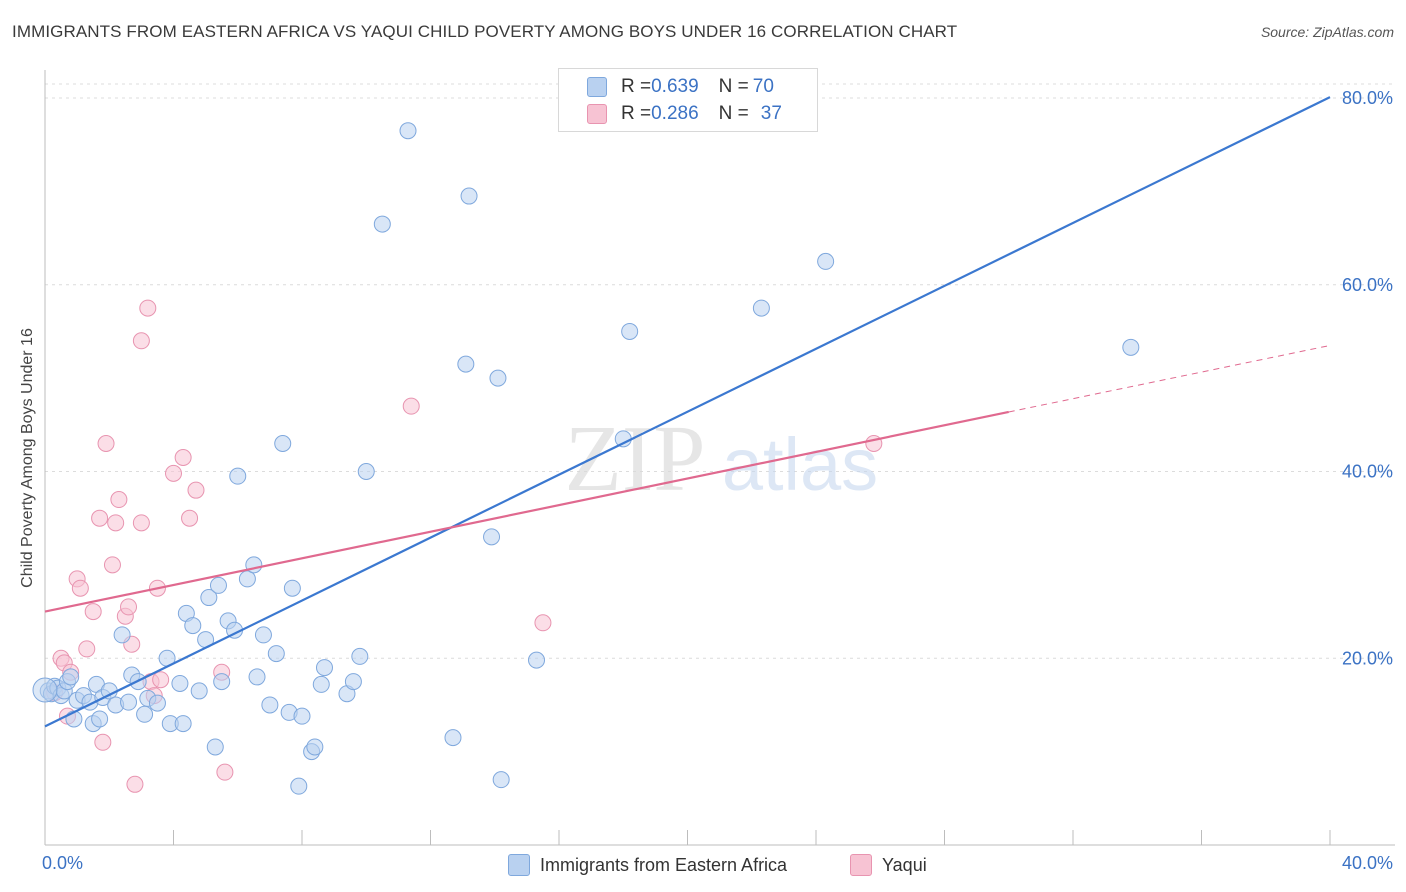 The width and height of the screenshot is (1406, 892). I want to click on legend-row-eastern-africa: R = 0.639 N = 70, so click(680, 87).